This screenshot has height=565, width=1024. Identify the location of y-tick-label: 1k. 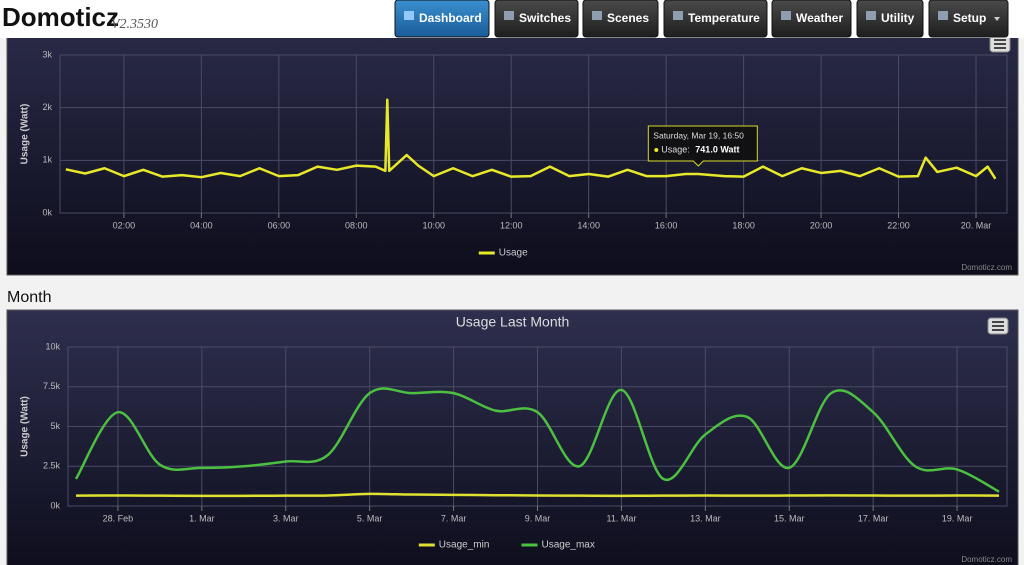
(47, 160).